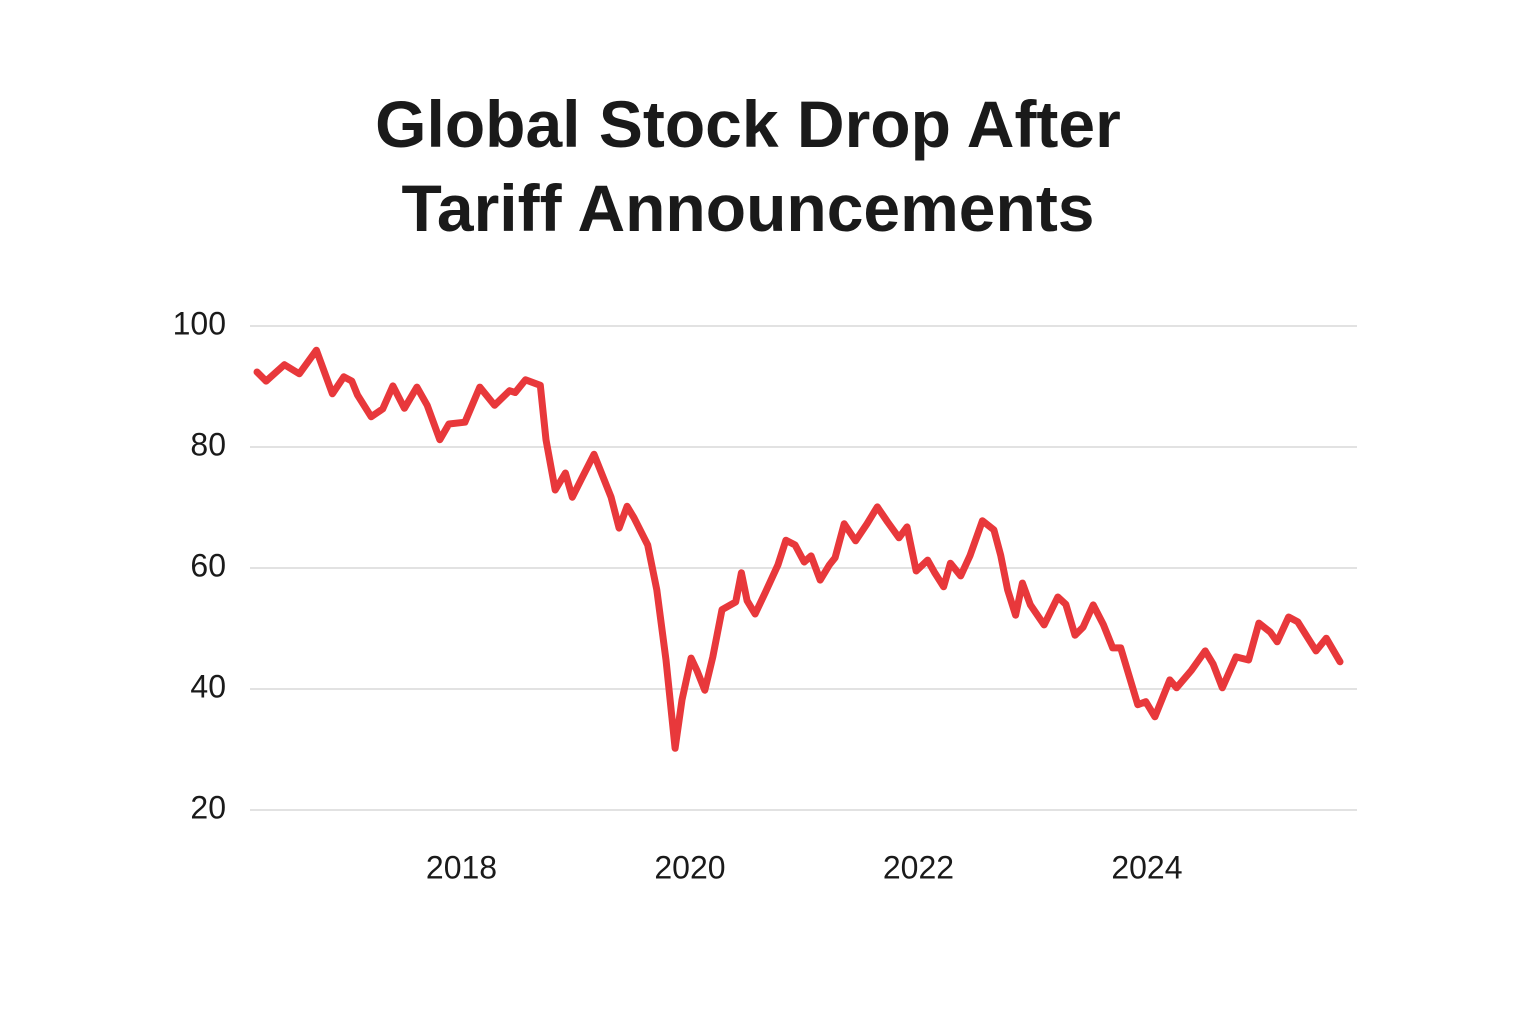 This screenshot has height=1024, width=1536. I want to click on x-tick-label: 2020, so click(689, 867).